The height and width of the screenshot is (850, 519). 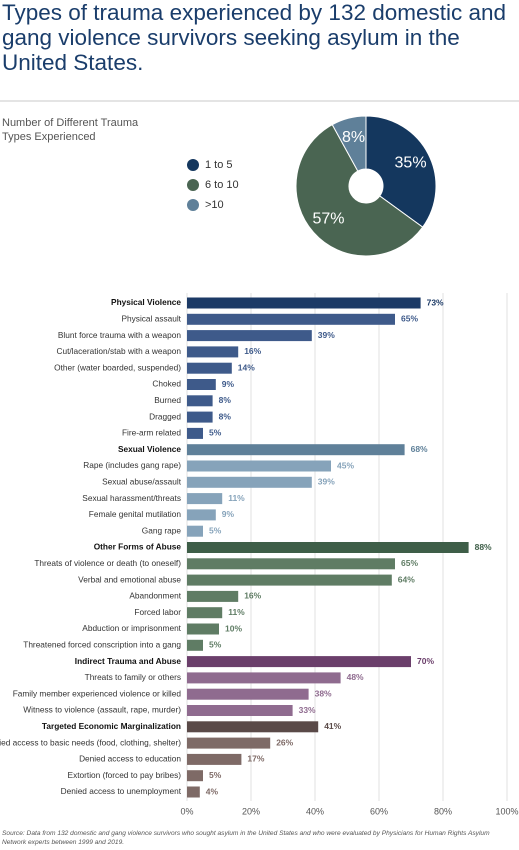 What do you see at coordinates (222, 185) in the screenshot?
I see `legend-label: 6 to 10` at bounding box center [222, 185].